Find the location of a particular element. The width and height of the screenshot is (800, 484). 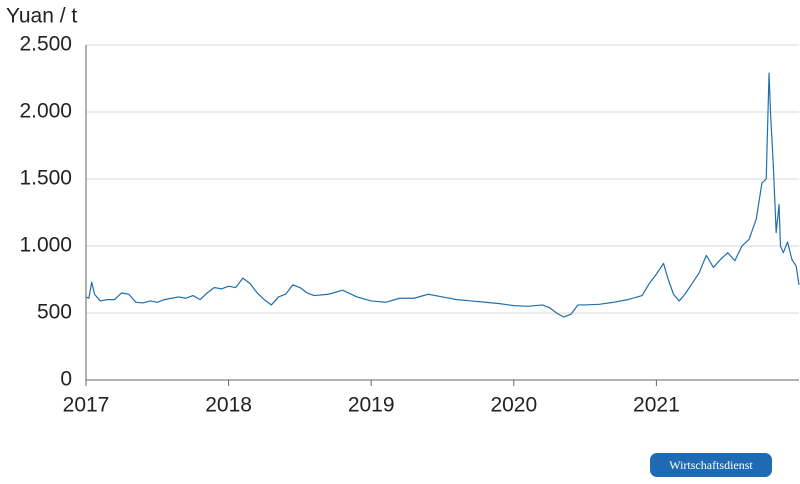

badge-bg is located at coordinates (711, 465).